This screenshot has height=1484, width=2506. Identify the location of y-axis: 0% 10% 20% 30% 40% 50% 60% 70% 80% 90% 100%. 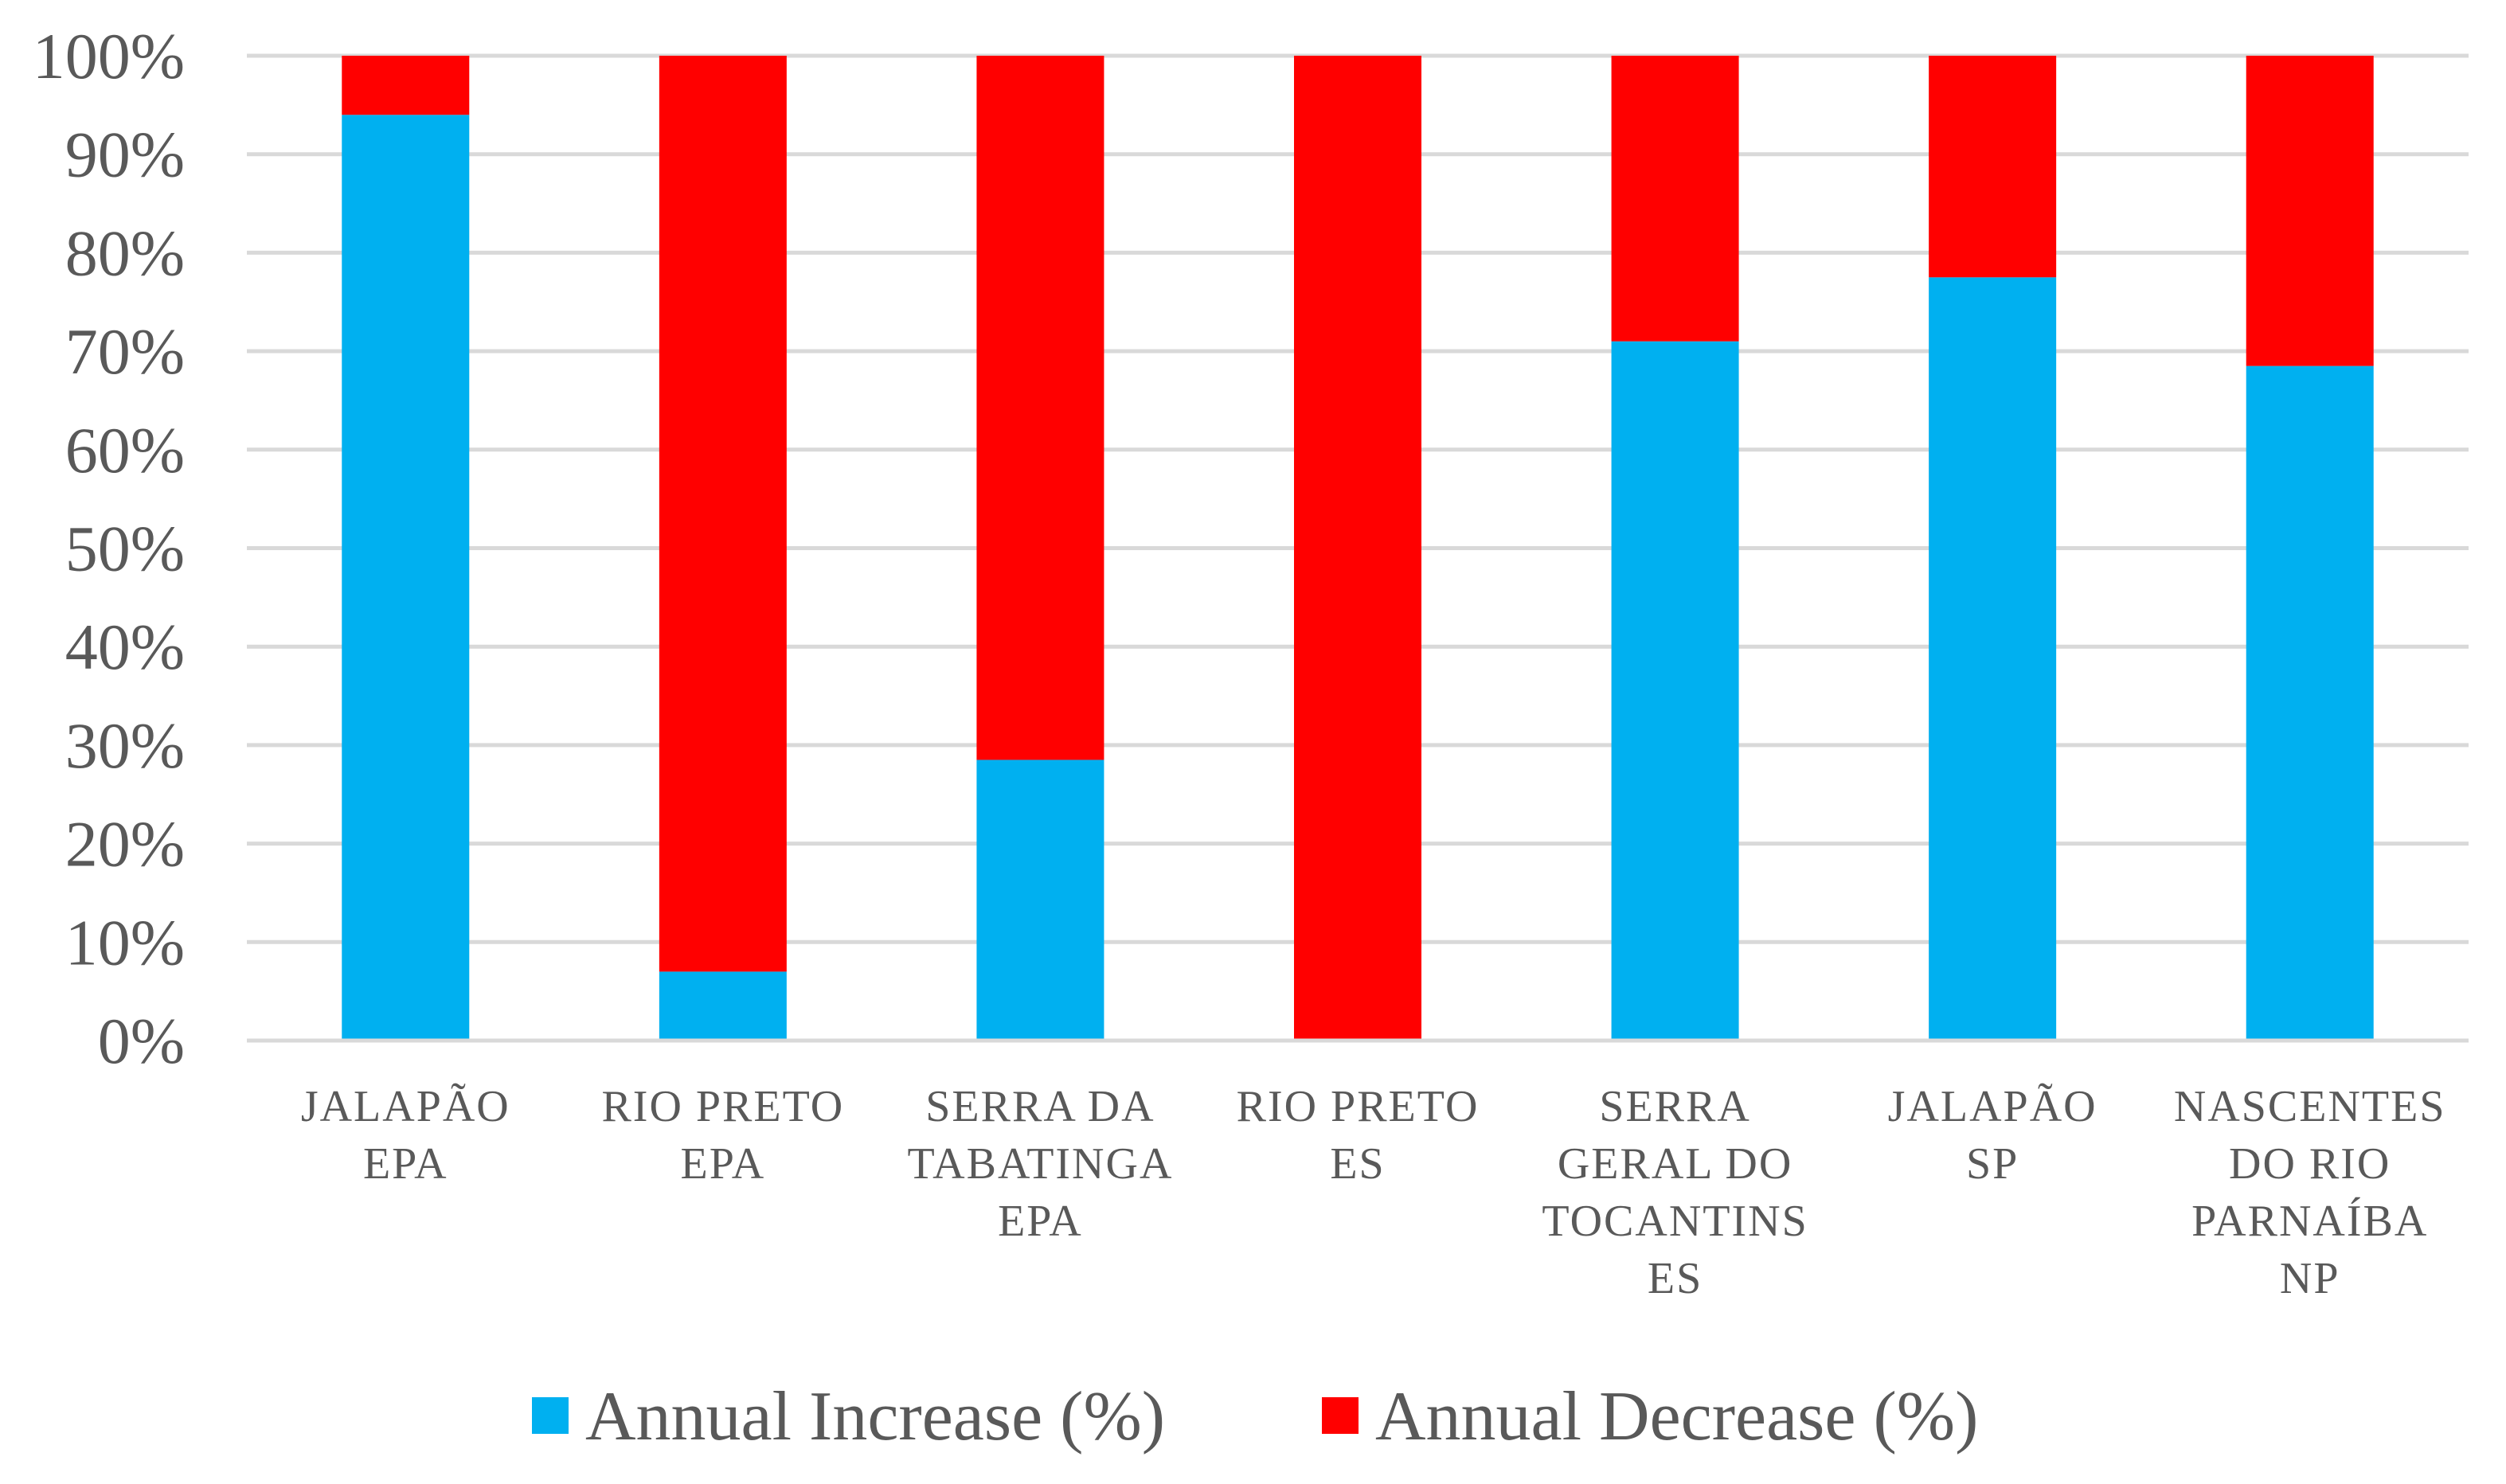
(109, 548).